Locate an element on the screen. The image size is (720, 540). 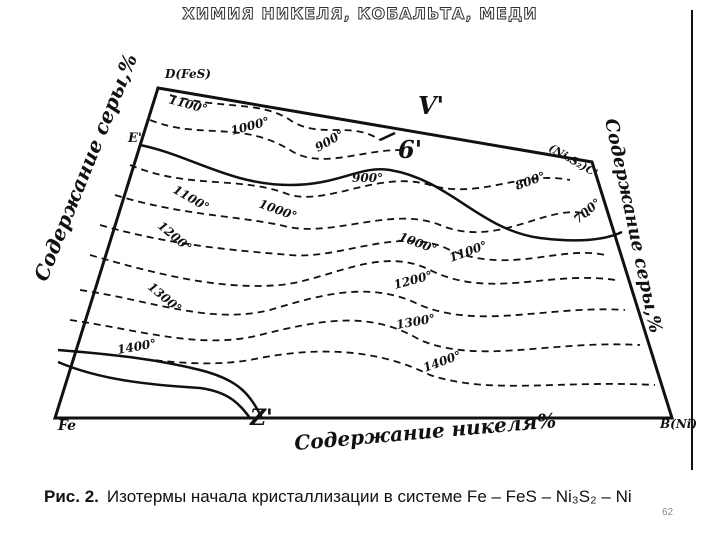
diagram-label: 700° is located at coordinates (587, 211).